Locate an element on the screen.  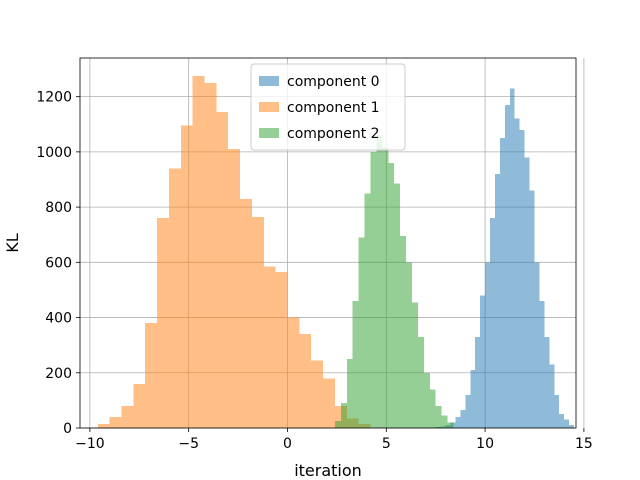
x-tick-label: 15 is located at coordinates (584, 444).